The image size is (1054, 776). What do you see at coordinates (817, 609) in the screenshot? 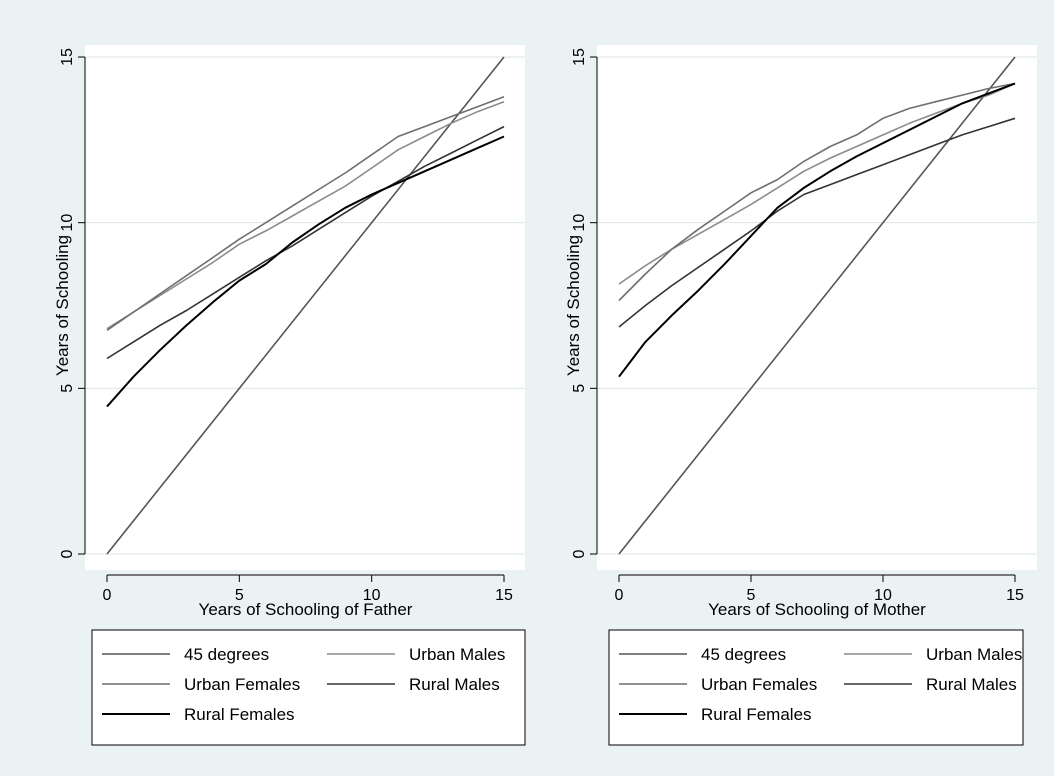
I see `x-axis-title: Years of Schooling of Mother` at bounding box center [817, 609].